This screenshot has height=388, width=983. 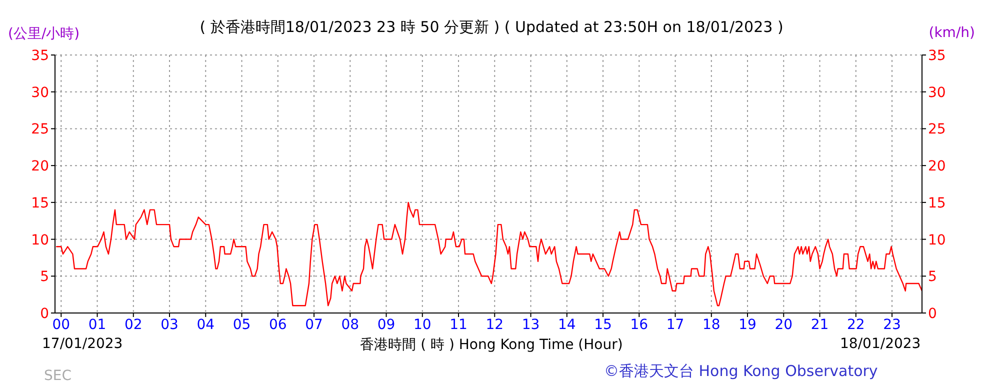 What do you see at coordinates (491, 345) in the screenshot?
I see `x-axis-title: 香港時間 ( 時 ) Hong Kong Time (Hour)` at bounding box center [491, 345].